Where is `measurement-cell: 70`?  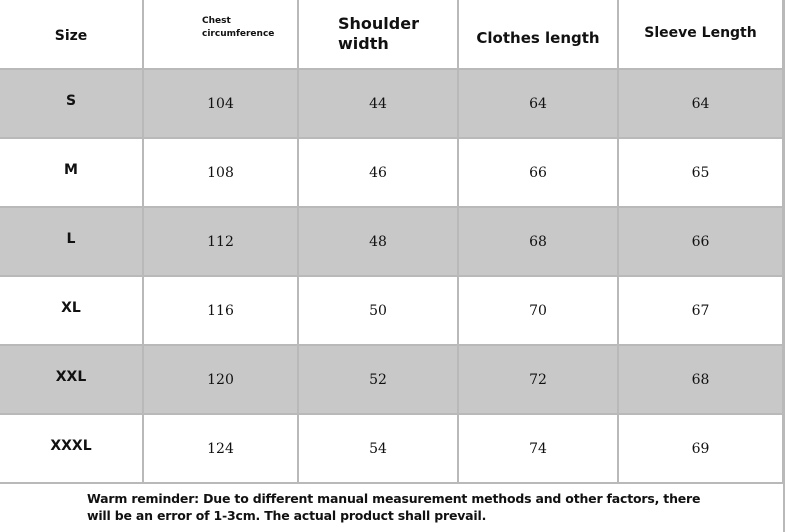 measurement-cell: 70 is located at coordinates (538, 310).